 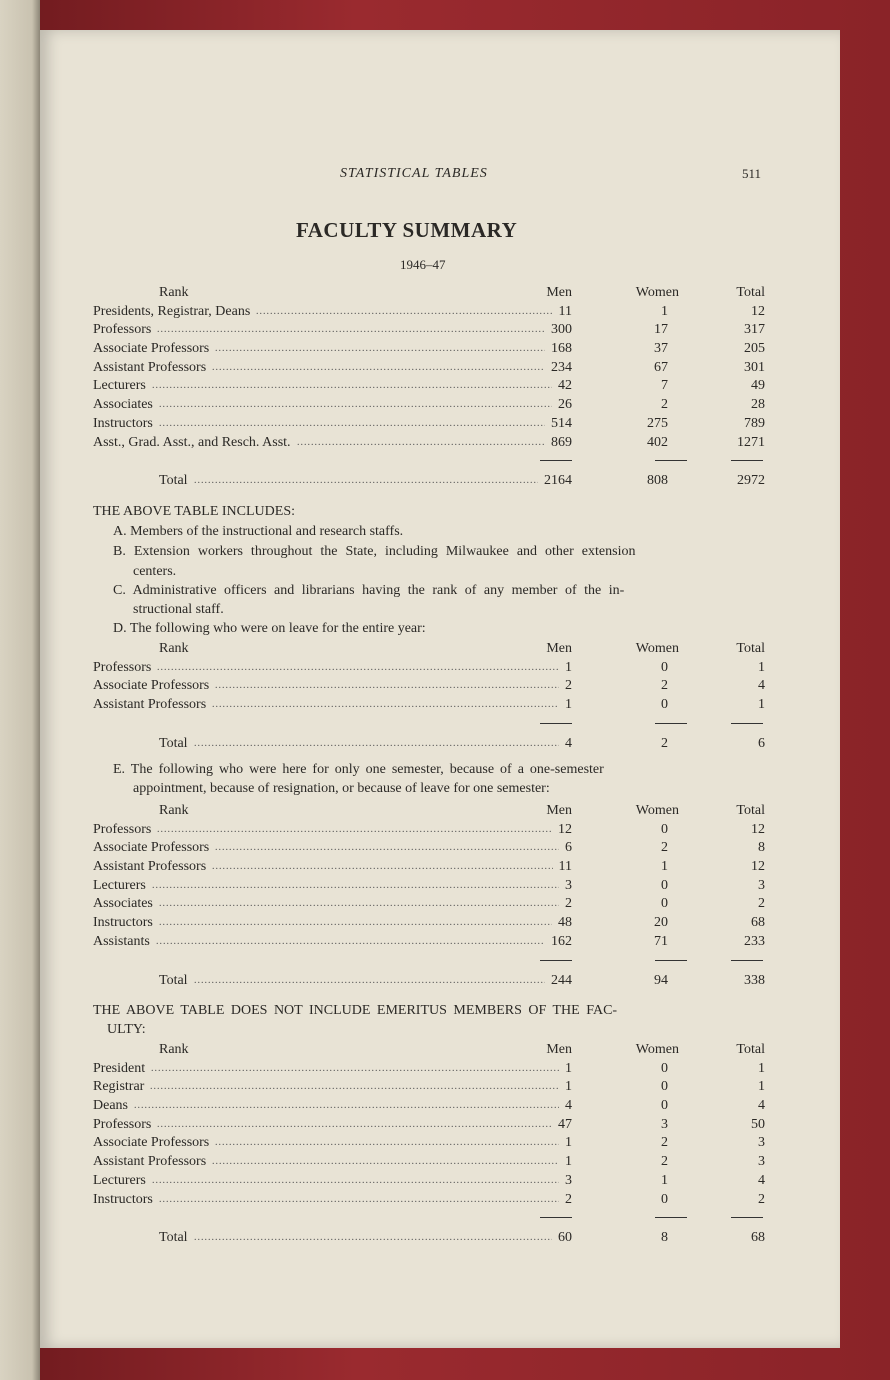 I want to click on total-cell: 338, so click(x=754, y=980).